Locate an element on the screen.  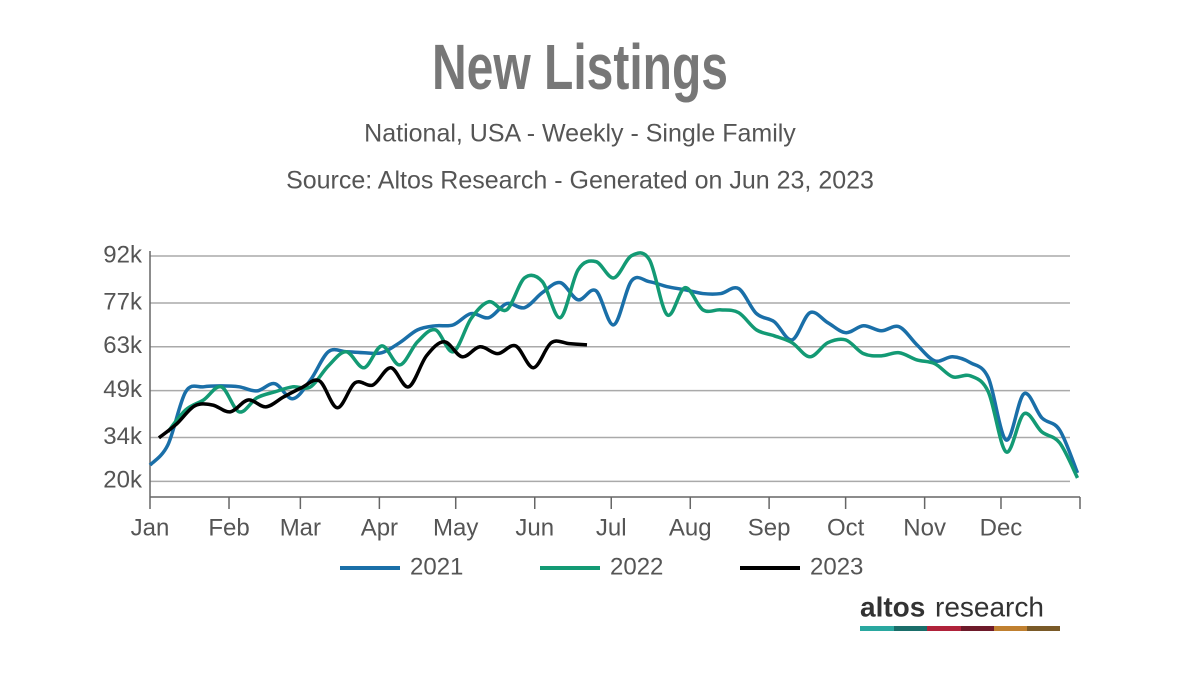
x-tick-label: Sep is located at coordinates (769, 527).